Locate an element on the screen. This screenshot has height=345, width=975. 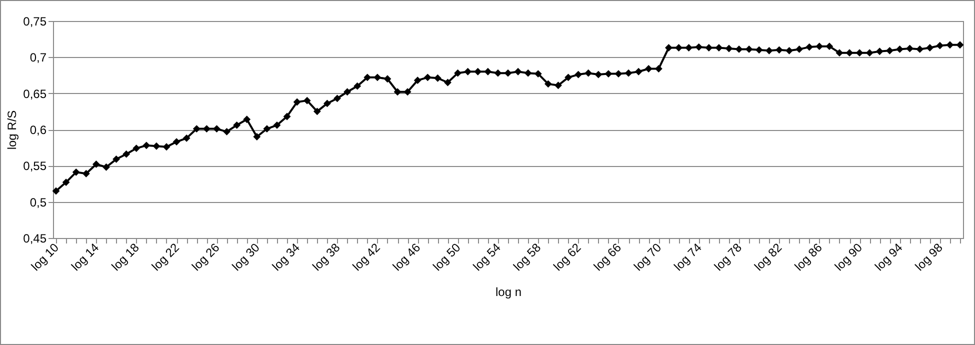
x-tick-label: log 70 is located at coordinates (647, 257).